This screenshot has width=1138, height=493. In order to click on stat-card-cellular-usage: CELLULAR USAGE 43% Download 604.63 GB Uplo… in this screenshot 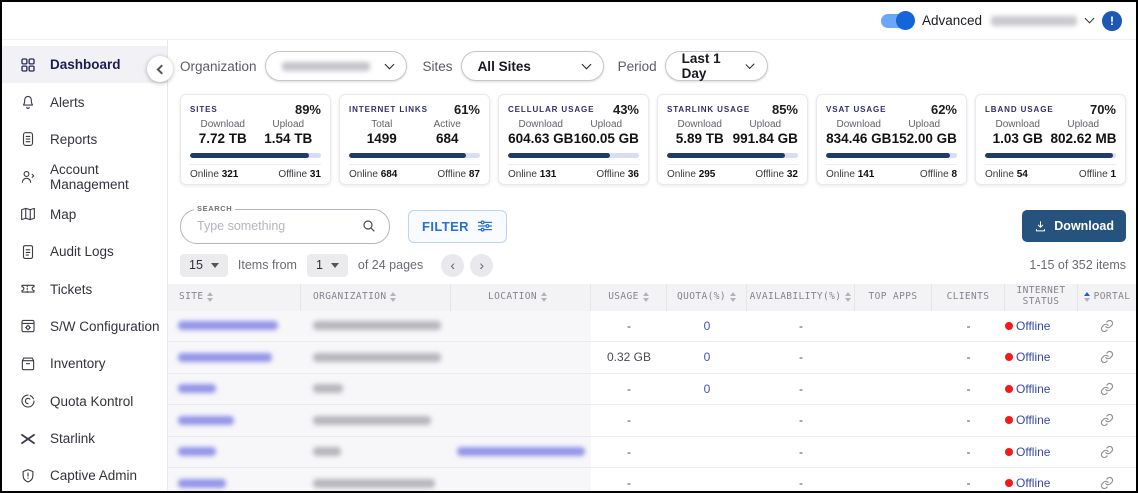, I will do `click(573, 139)`.